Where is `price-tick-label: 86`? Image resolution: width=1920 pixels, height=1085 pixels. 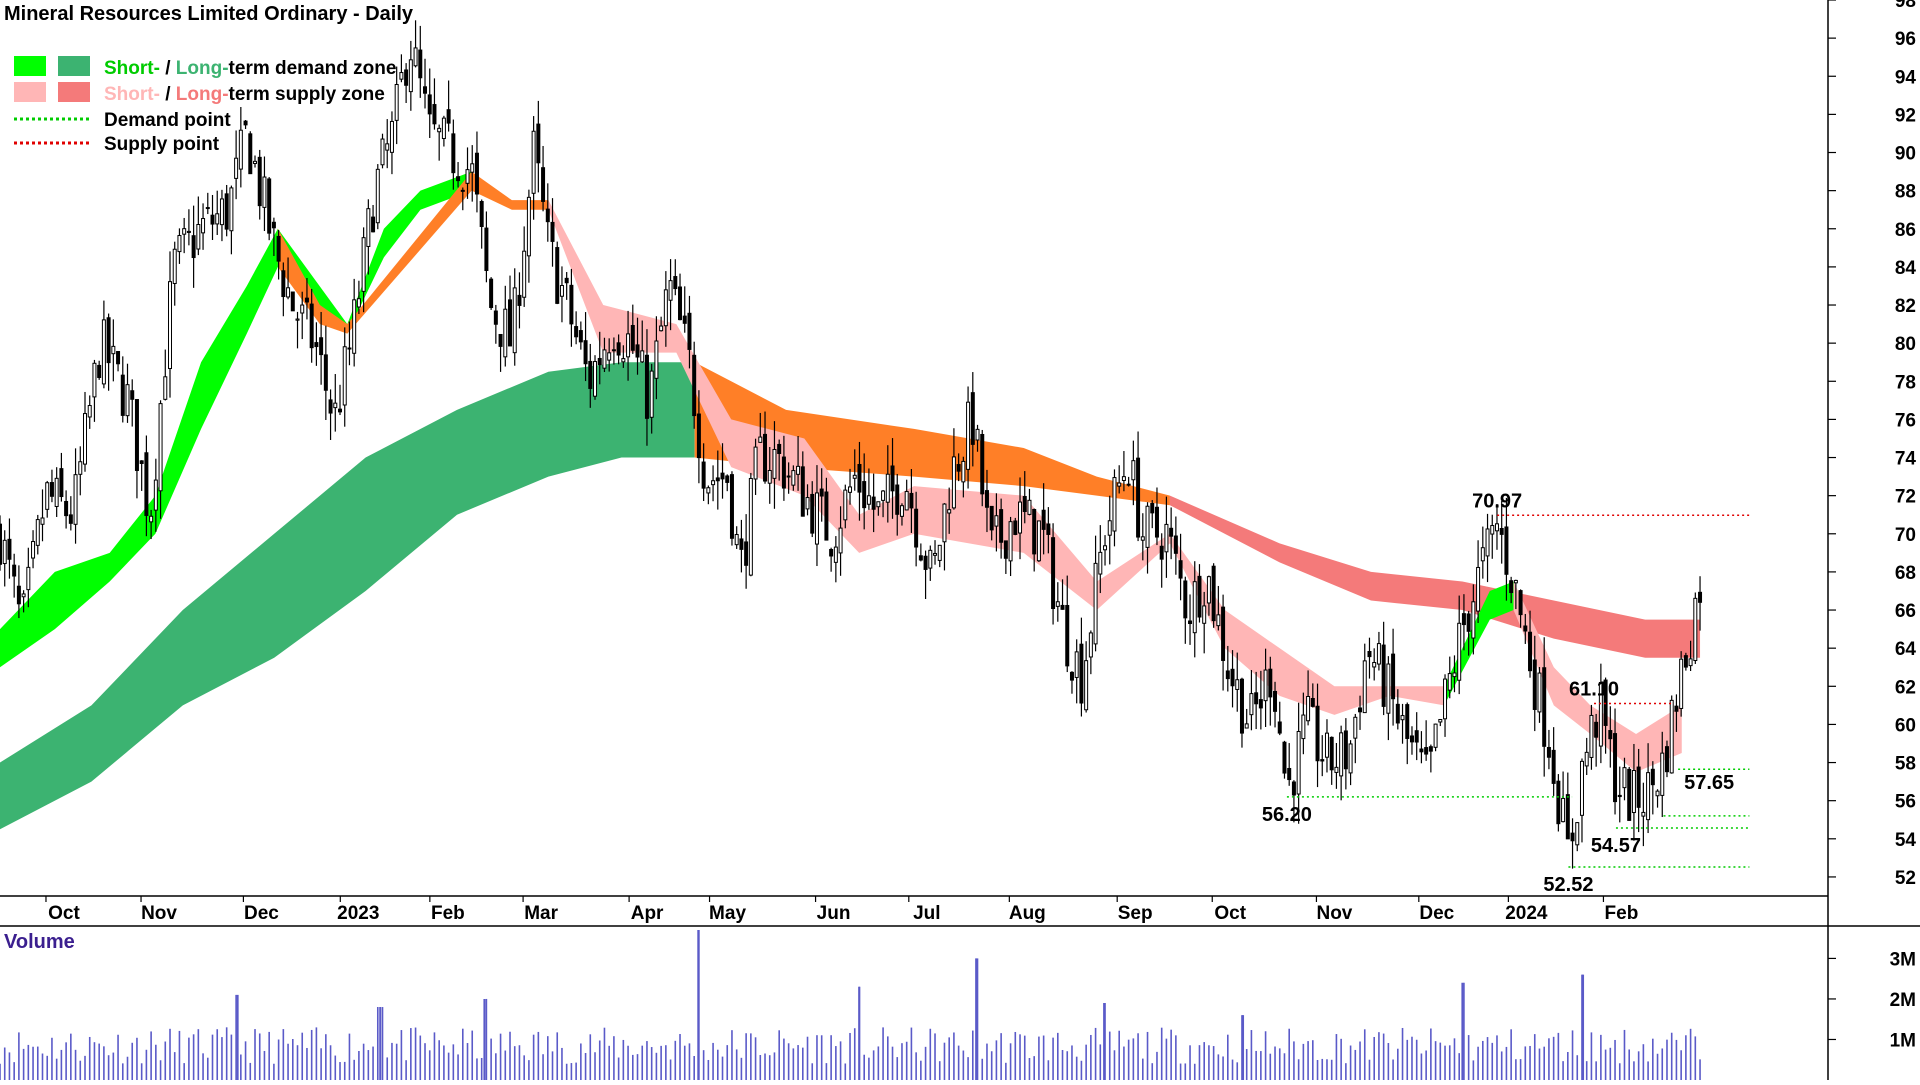
price-tick-label: 86 is located at coordinates (1905, 230).